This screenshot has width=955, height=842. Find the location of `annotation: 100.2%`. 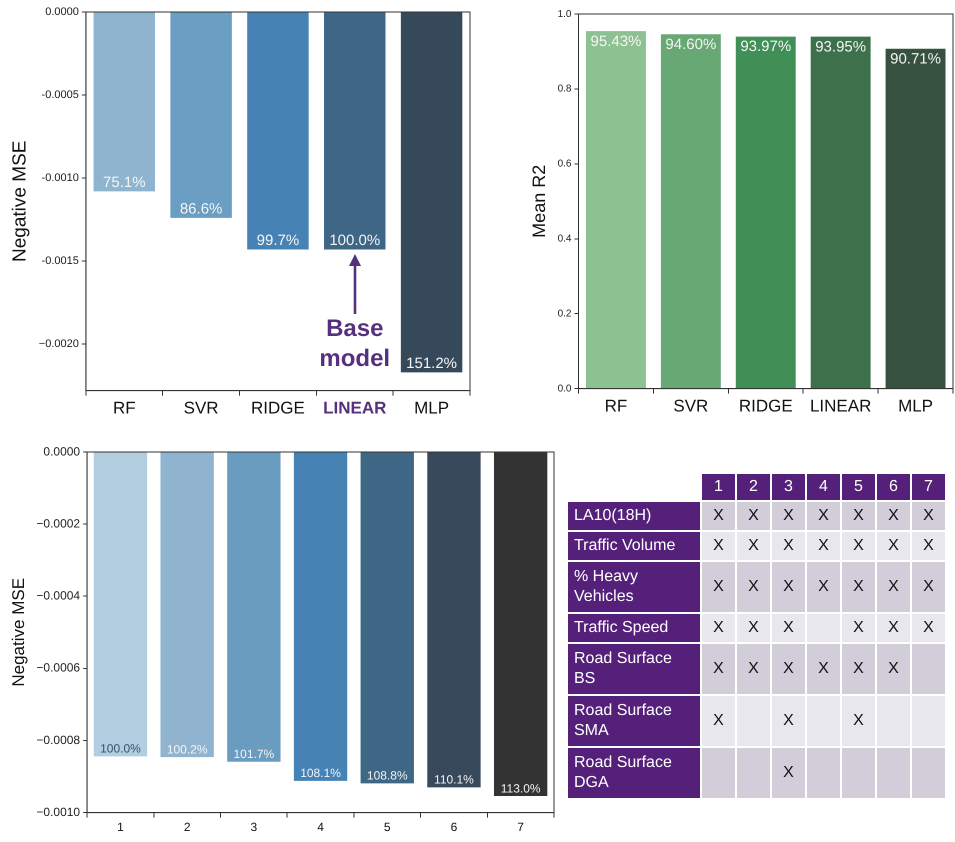

annotation: 100.2% is located at coordinates (187, 749).